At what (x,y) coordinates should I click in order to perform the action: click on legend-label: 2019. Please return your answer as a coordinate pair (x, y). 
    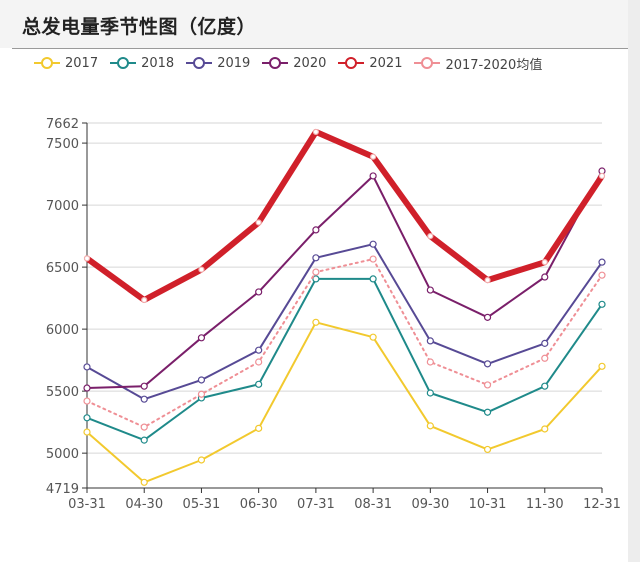
    Looking at the image, I should click on (234, 63).